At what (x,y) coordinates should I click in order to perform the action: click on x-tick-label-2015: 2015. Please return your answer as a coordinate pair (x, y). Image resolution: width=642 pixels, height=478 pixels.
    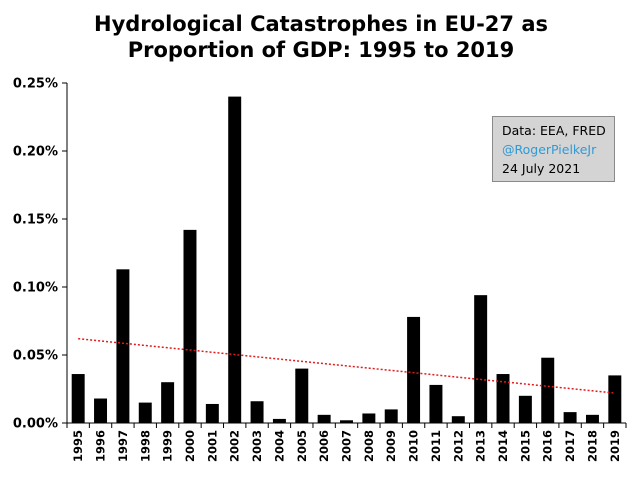
    Looking at the image, I should click on (525, 446).